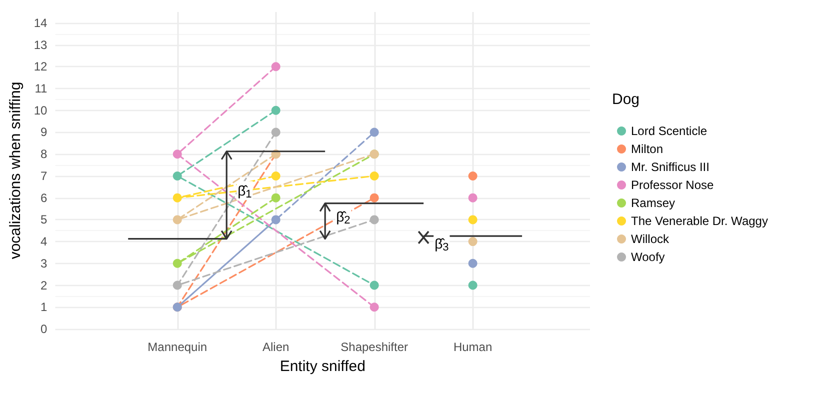 The width and height of the screenshot is (828, 396). Describe the element at coordinates (44, 154) in the screenshot. I see `y-tick-label: 8` at that location.